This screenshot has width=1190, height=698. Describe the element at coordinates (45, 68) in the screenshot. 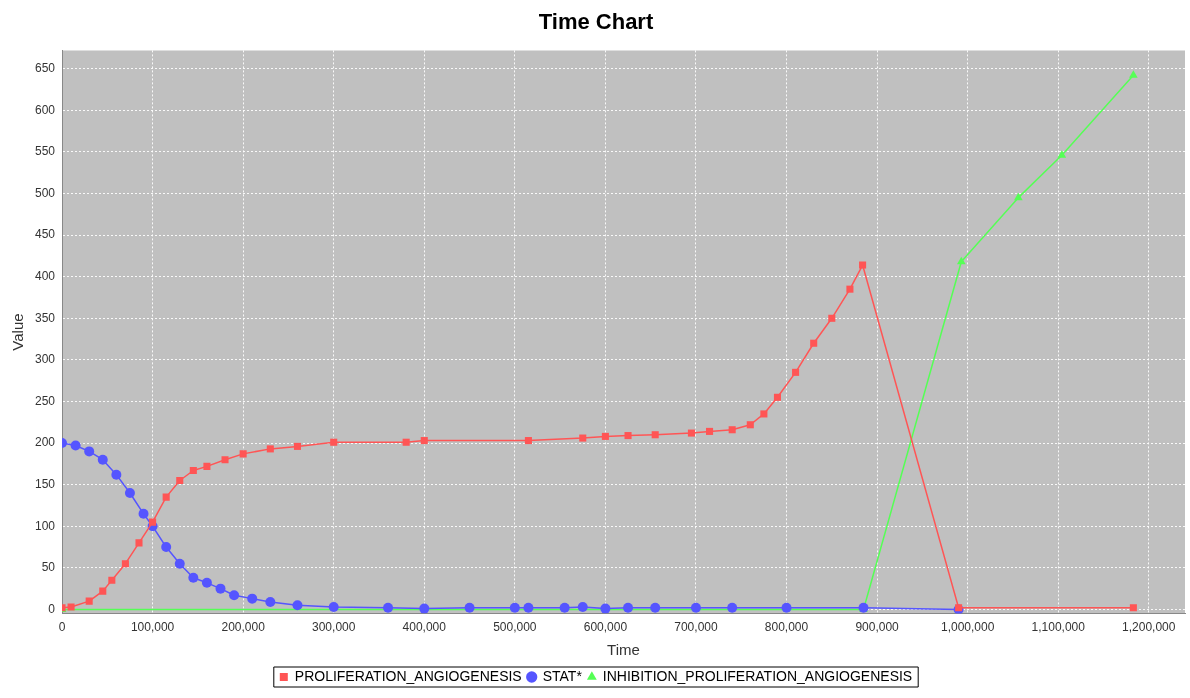

I see `y-tick-label: 650` at that location.